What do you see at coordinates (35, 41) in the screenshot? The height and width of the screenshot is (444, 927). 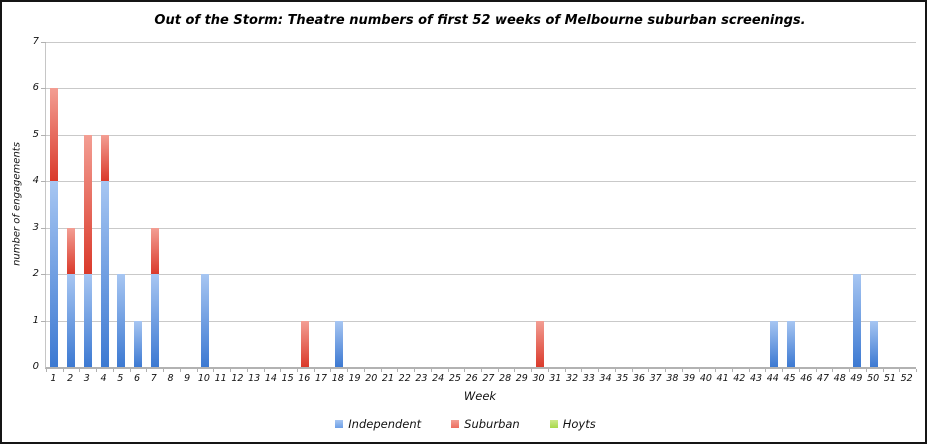 I see `y-tick-label-7: 7` at bounding box center [35, 41].